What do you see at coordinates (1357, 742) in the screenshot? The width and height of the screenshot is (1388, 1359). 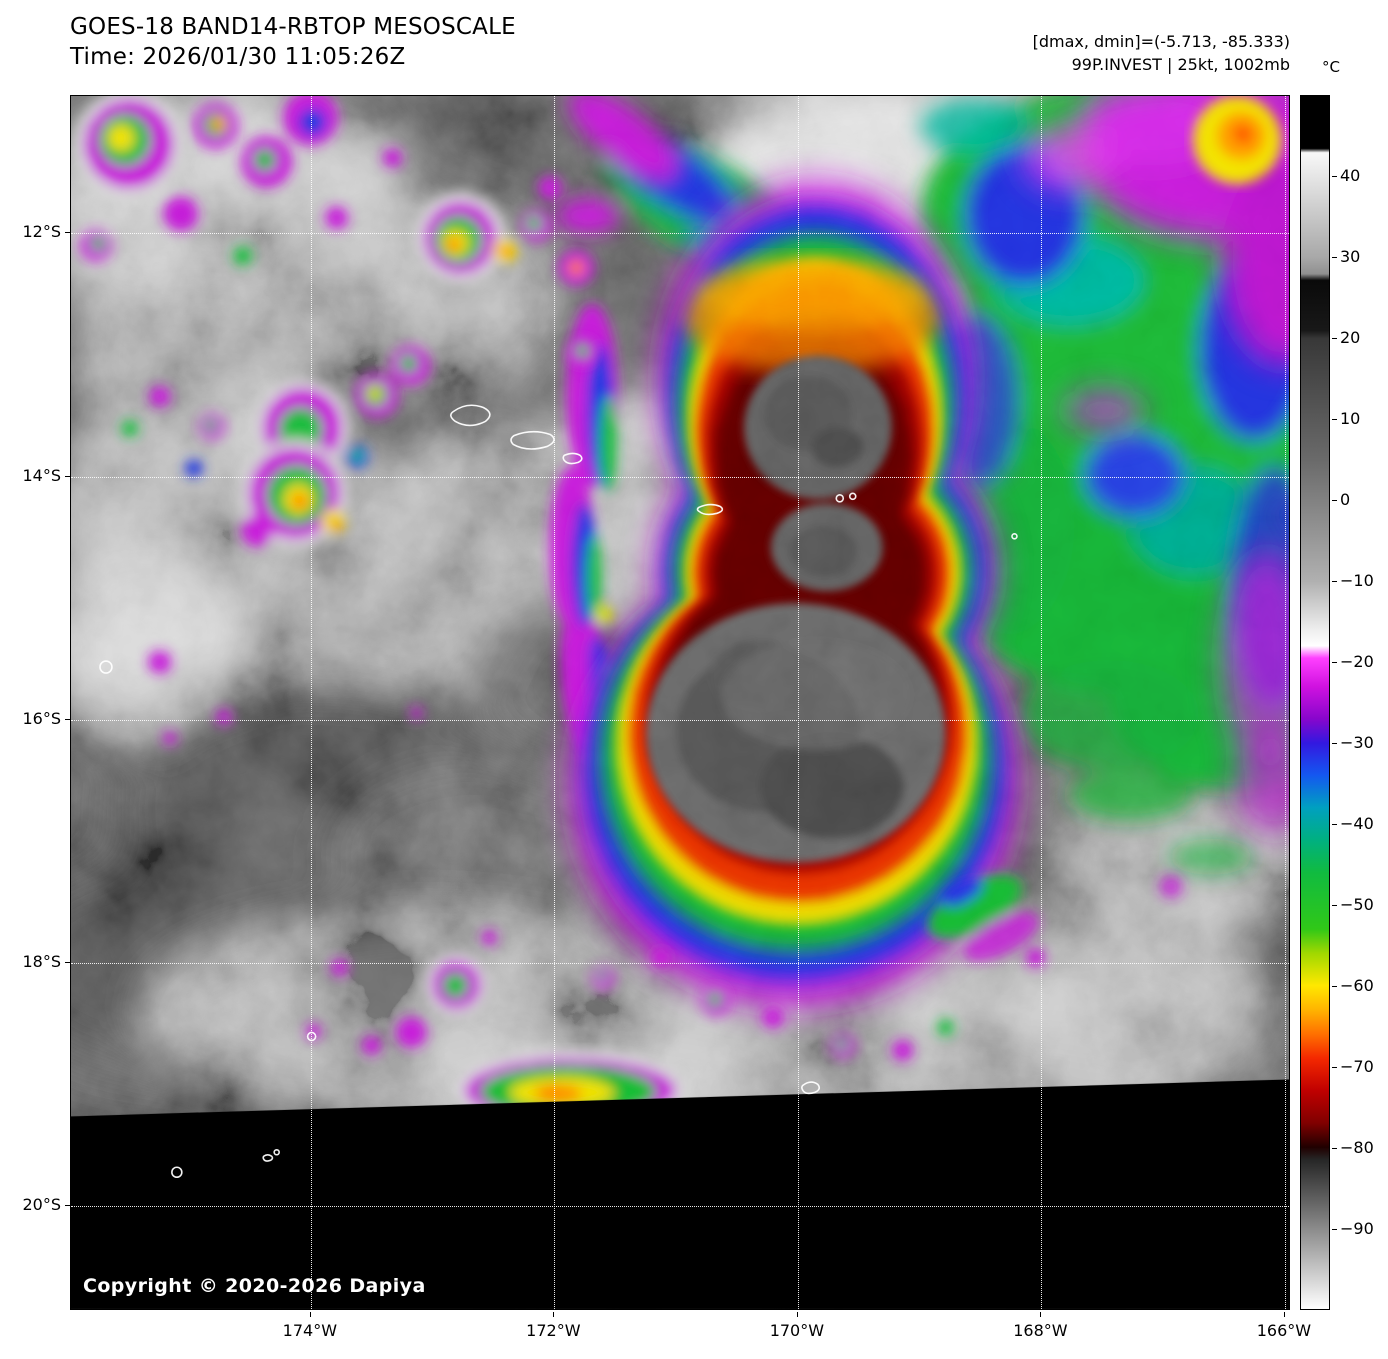 I see `colorbar-tick-label: −30` at bounding box center [1357, 742].